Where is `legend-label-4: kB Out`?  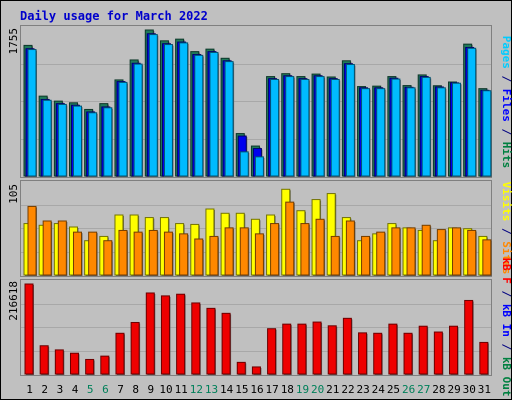 legend-label-4: kB Out is located at coordinates (506, 377).